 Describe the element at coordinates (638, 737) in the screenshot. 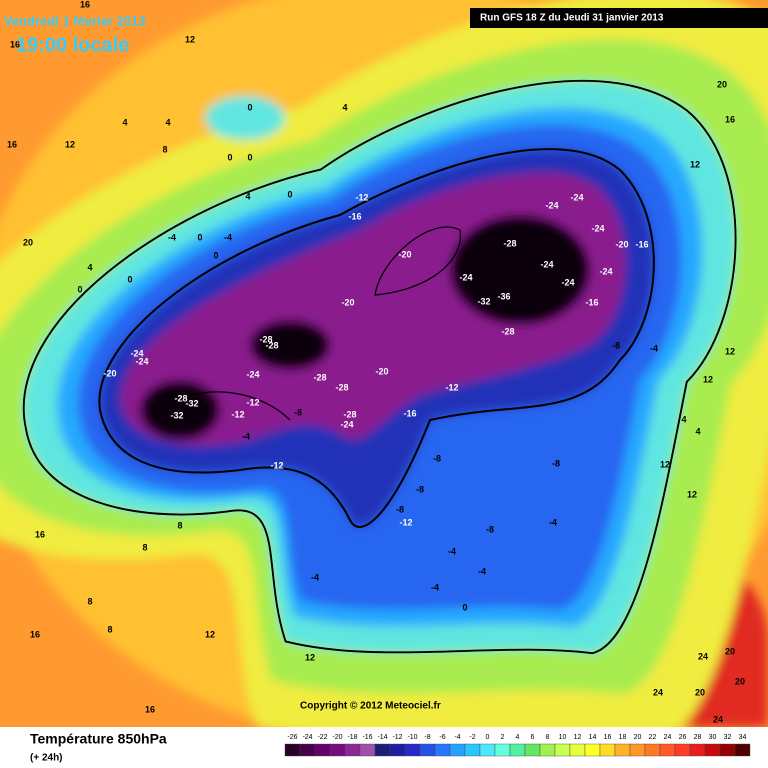

I see `scale-label: 20` at that location.